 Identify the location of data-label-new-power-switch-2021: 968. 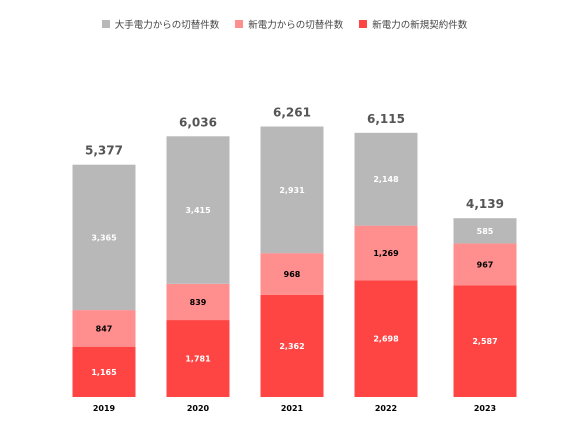
(292, 274).